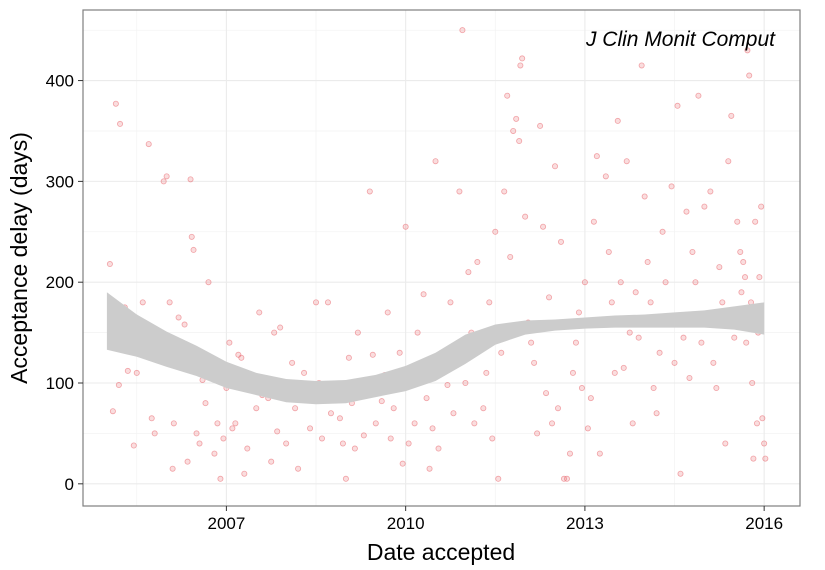 This screenshot has height=570, width=825. What do you see at coordinates (441, 552) in the screenshot?
I see `x-axis-title: Date accepted` at bounding box center [441, 552].